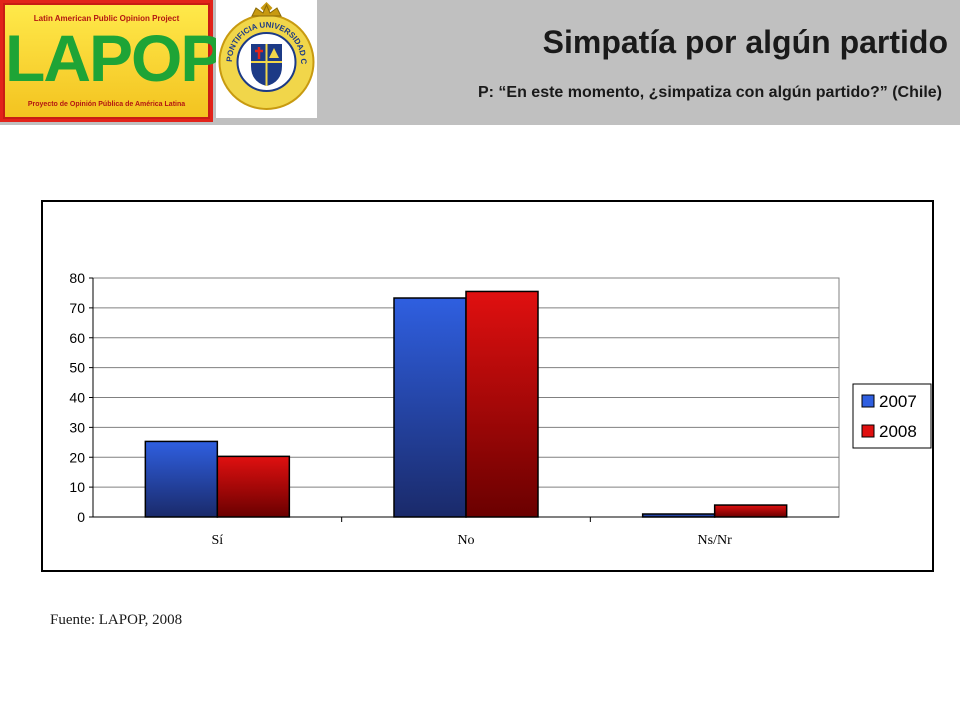  Describe the element at coordinates (77, 368) in the screenshot. I see `y-tick-label: 50` at that location.